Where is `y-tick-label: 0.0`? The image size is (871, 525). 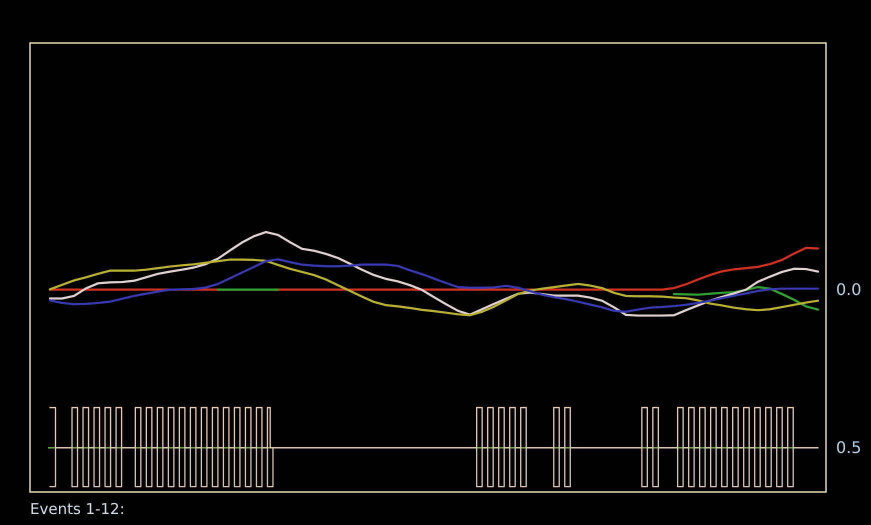
y-tick-label: 0.0 is located at coordinates (849, 289).